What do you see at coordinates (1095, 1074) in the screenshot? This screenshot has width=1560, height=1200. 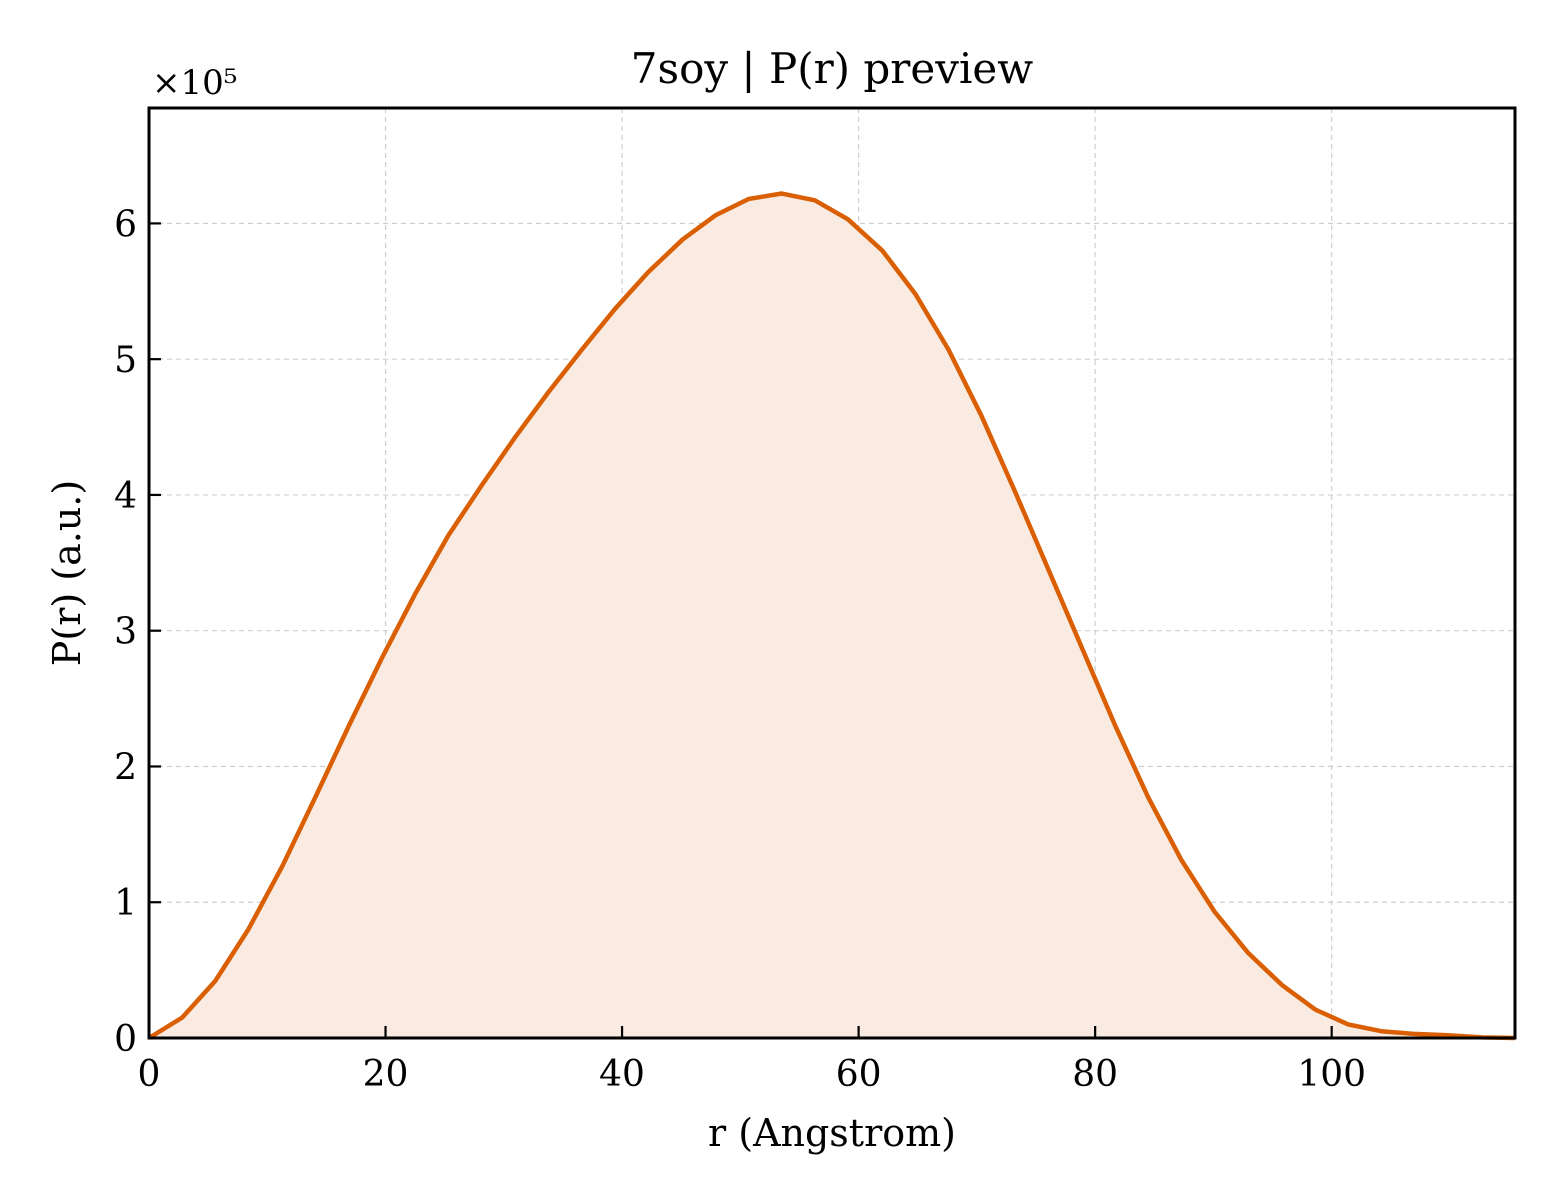 I see `x-tick-label: 80` at bounding box center [1095, 1074].